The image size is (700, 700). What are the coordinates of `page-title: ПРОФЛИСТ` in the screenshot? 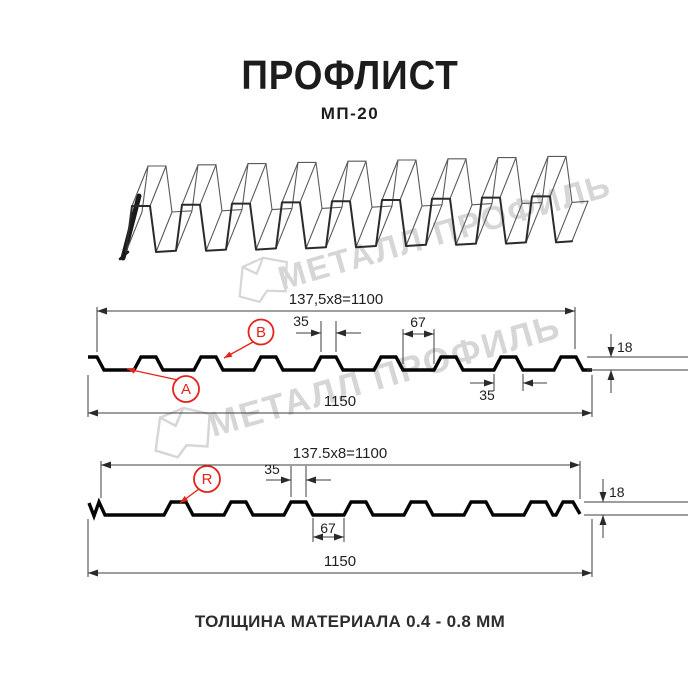 It's located at (350, 75).